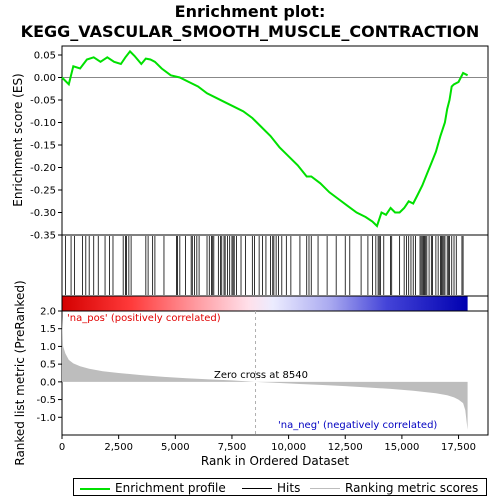  I want to click on x-axis-label: Rank in Ordered Dataset, so click(275, 461).